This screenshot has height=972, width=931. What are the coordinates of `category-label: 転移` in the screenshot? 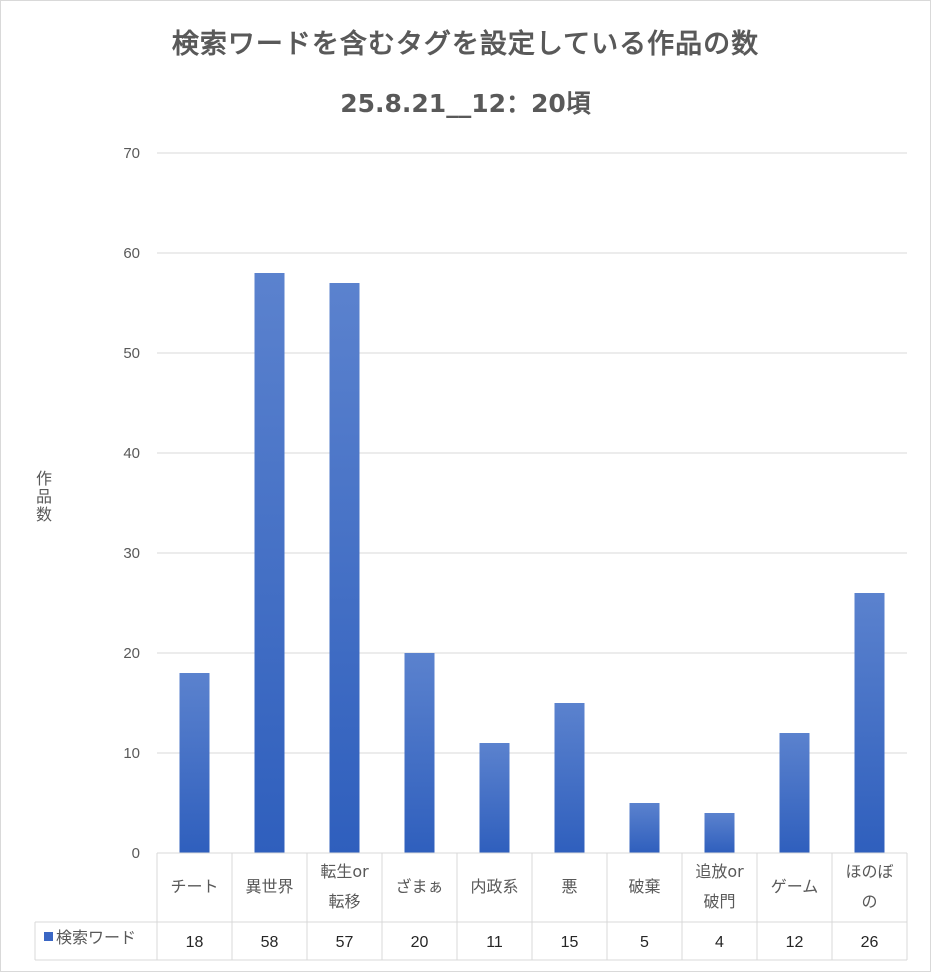 It's located at (344, 901).